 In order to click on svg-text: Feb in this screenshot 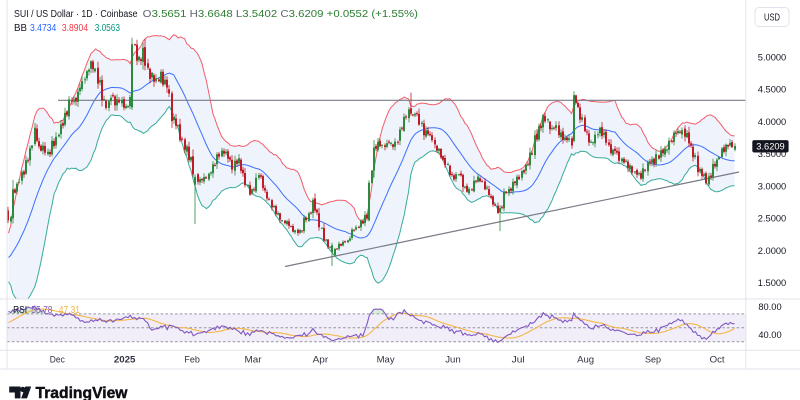, I will do `click(192, 360)`.